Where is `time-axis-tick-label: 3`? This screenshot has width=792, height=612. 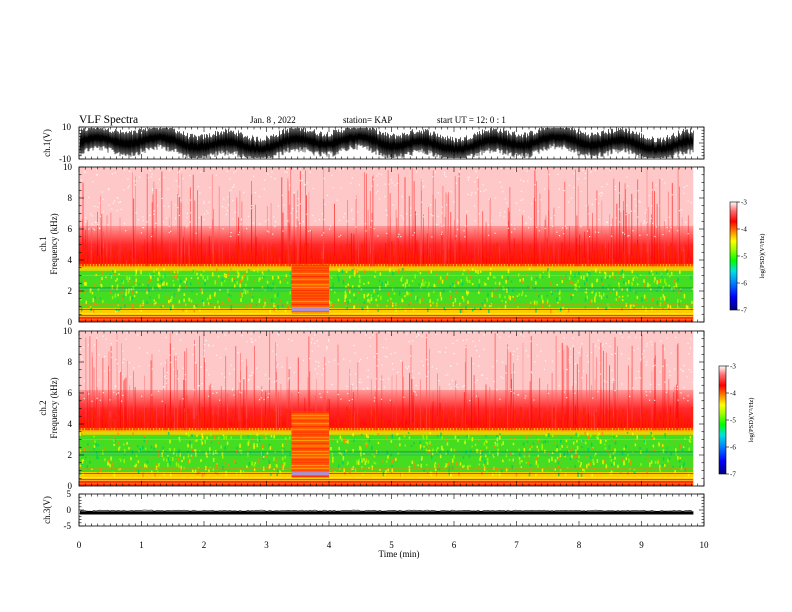
time-axis-tick-label: 3 is located at coordinates (266, 545).